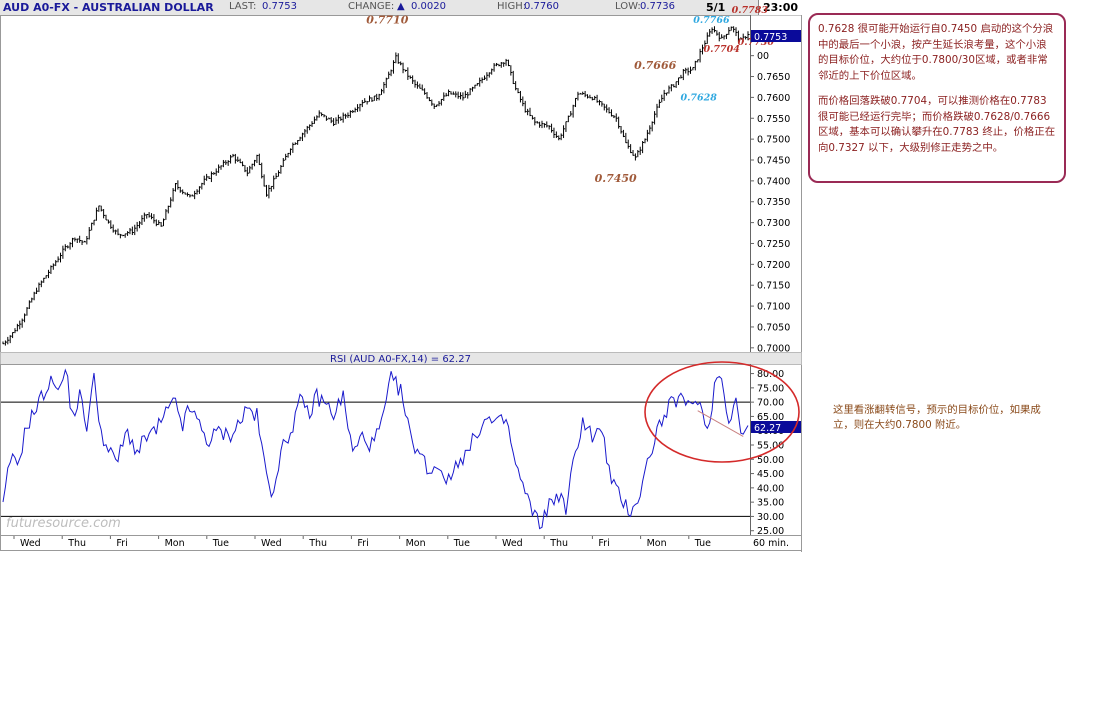  Describe the element at coordinates (428, 6) in the screenshot. I see `change-value: 0.0020` at that location.